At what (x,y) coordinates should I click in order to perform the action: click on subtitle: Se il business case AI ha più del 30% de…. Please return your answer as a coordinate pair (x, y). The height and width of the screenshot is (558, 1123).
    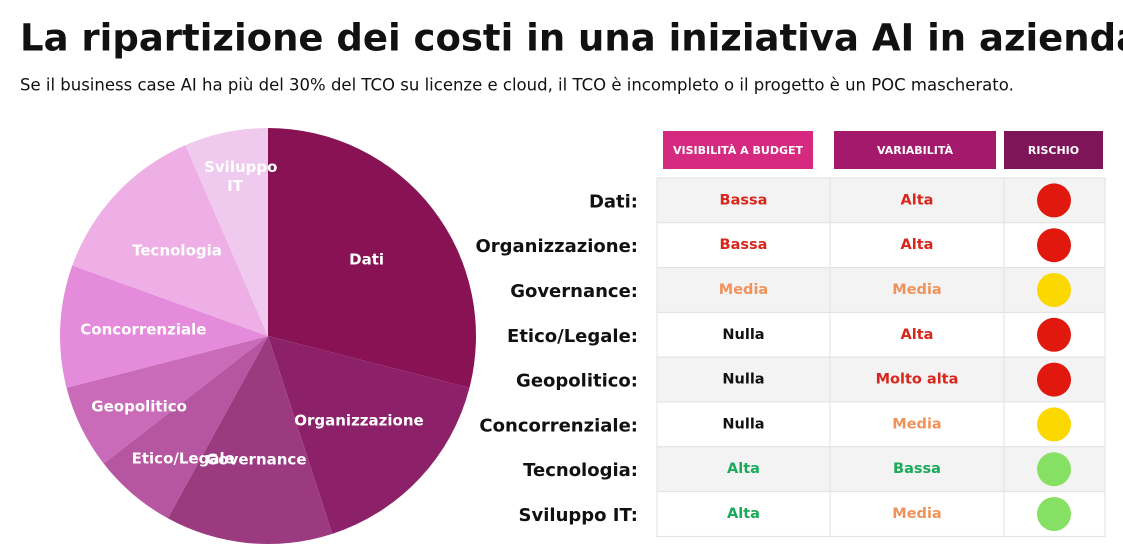
    Looking at the image, I should click on (517, 85).